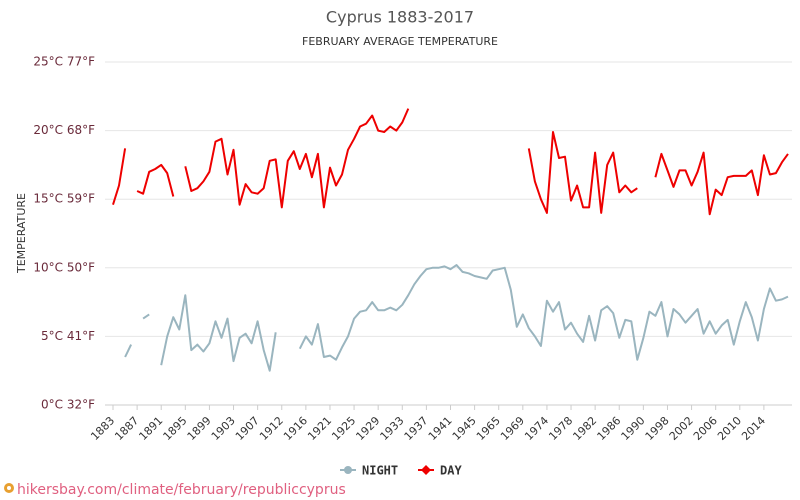 This screenshot has width=800, height=500. Describe the element at coordinates (512, 428) in the screenshot. I see `x-tick-label: 1969` at that location.